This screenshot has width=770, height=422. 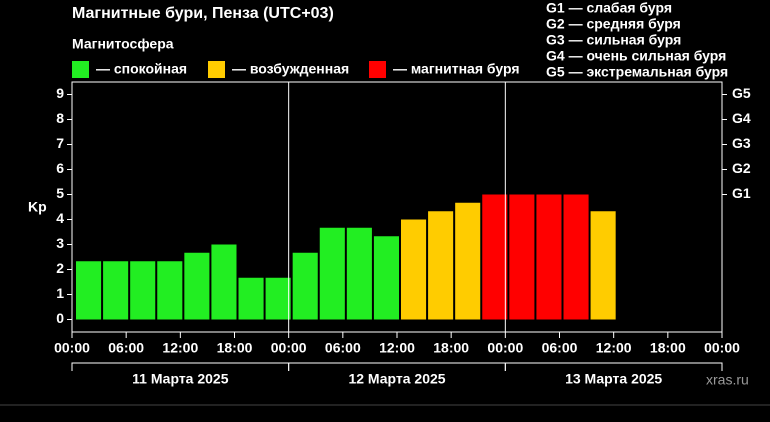 I want to click on y-axis-label: Kp, so click(x=37, y=207).